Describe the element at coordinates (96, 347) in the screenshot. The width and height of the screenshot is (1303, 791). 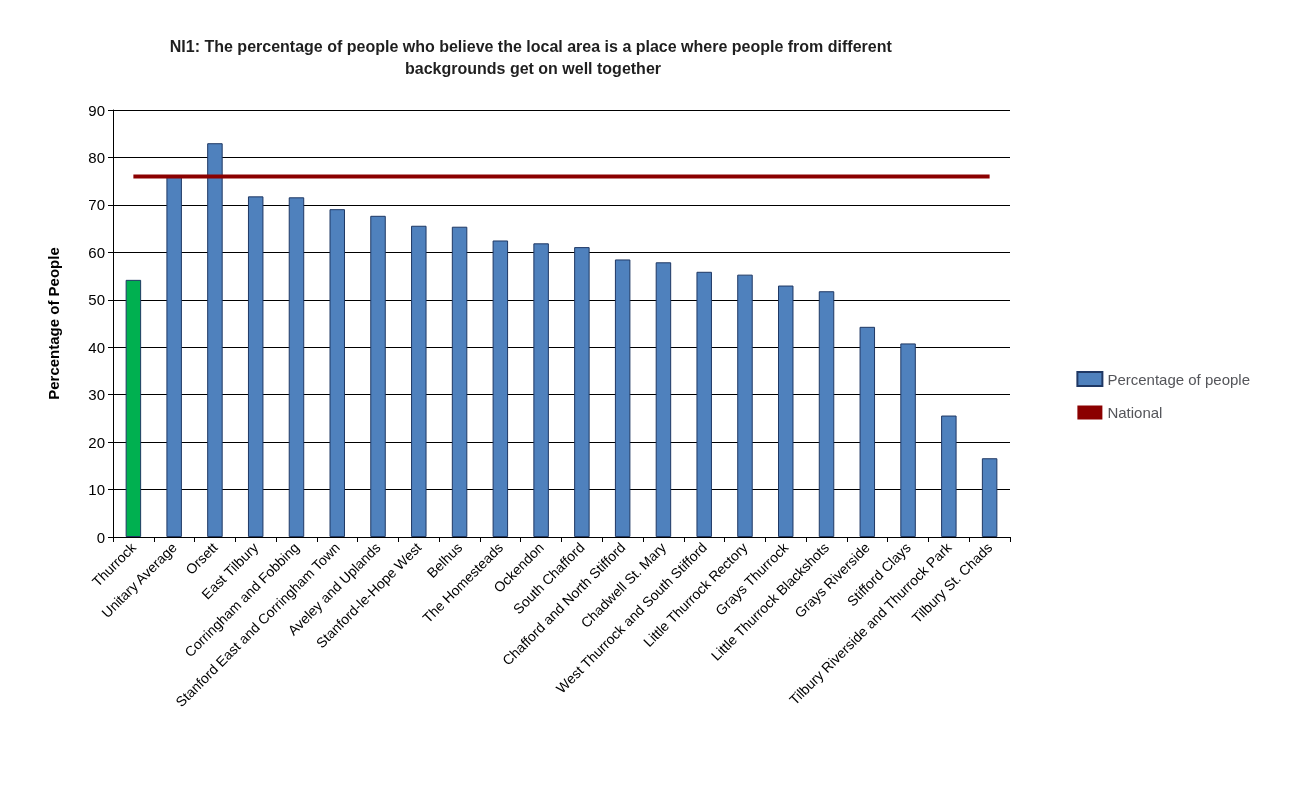
I see `y-tick-label: 40` at that location.